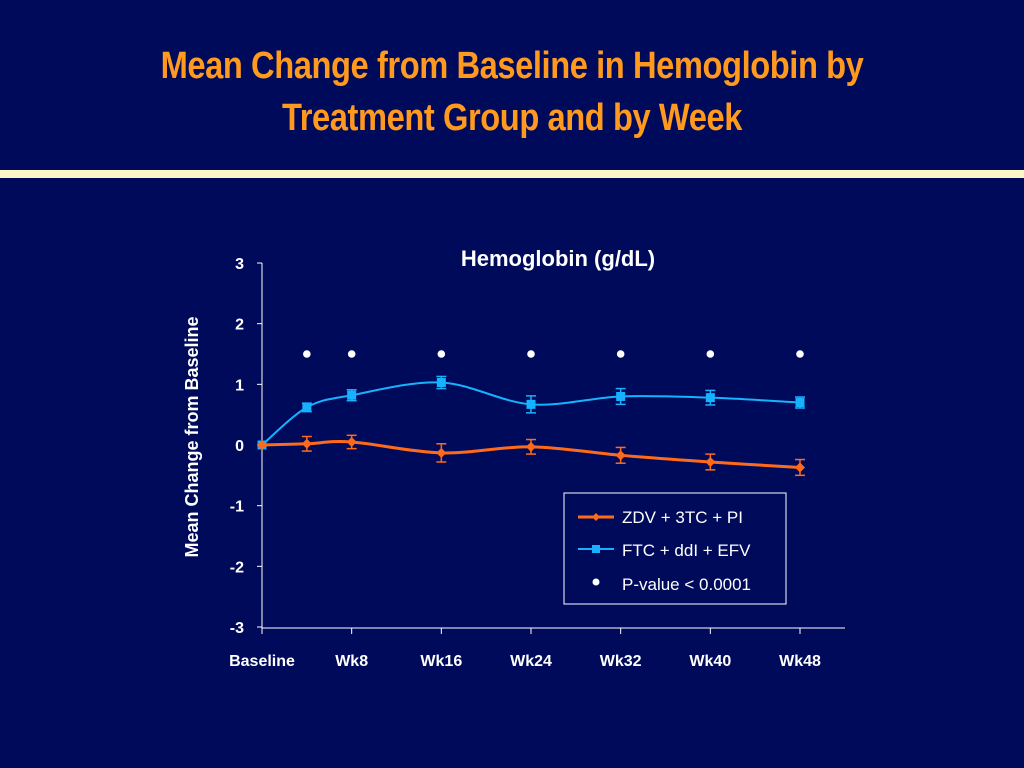 The width and height of the screenshot is (1024, 768). What do you see at coordinates (239, 264) in the screenshot?
I see `y-tick-label: 3` at bounding box center [239, 264].